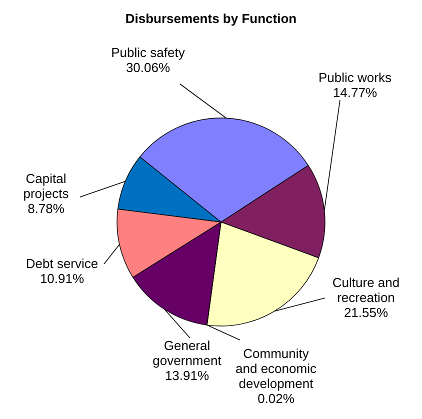  Describe the element at coordinates (355, 77) in the screenshot. I see `slice-label: Public works` at that location.